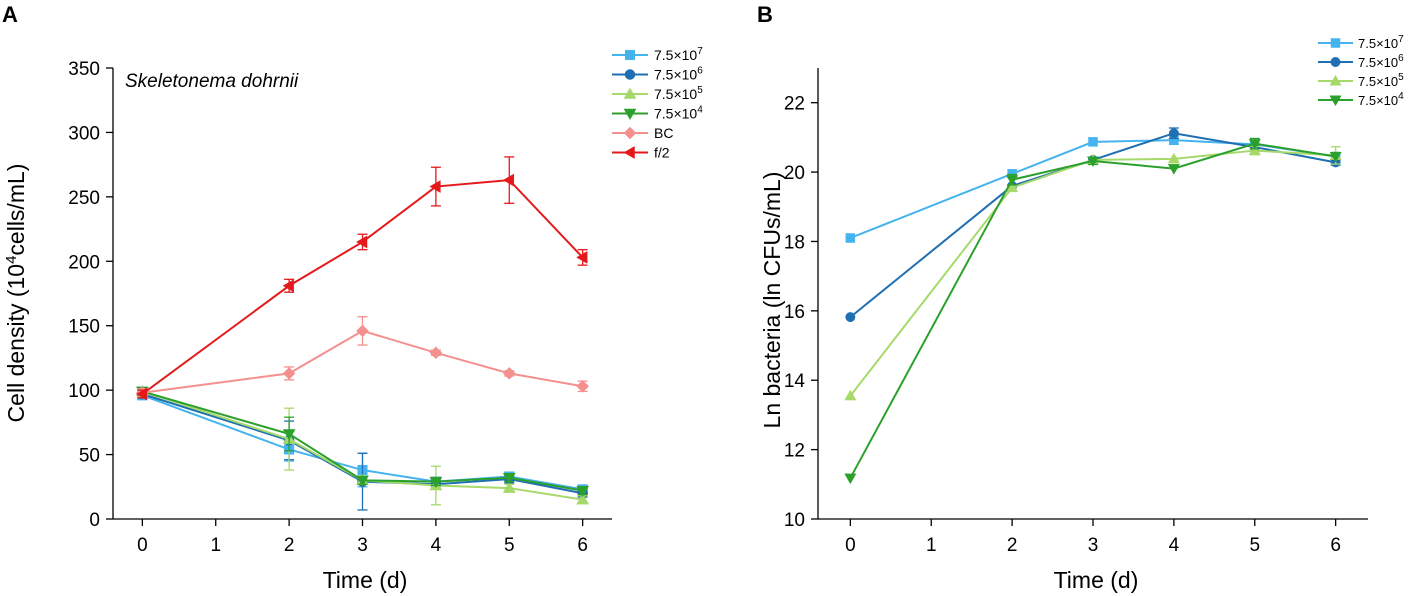 This screenshot has height=596, width=1417. What do you see at coordinates (794, 242) in the screenshot?
I see `y-tick-label: 18` at bounding box center [794, 242].